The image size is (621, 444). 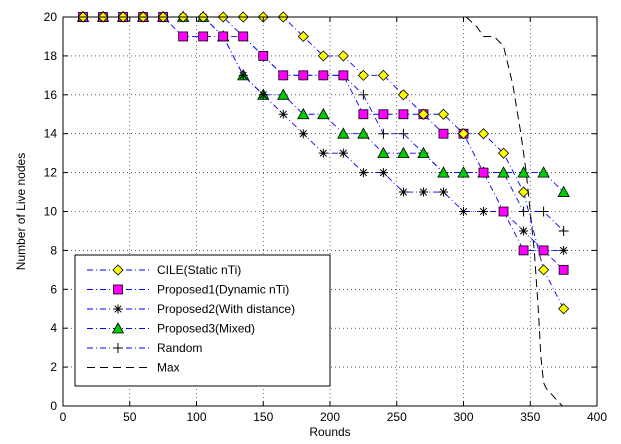 What do you see at coordinates (51, 17) in the screenshot?
I see `y-tick-label: 20` at bounding box center [51, 17].